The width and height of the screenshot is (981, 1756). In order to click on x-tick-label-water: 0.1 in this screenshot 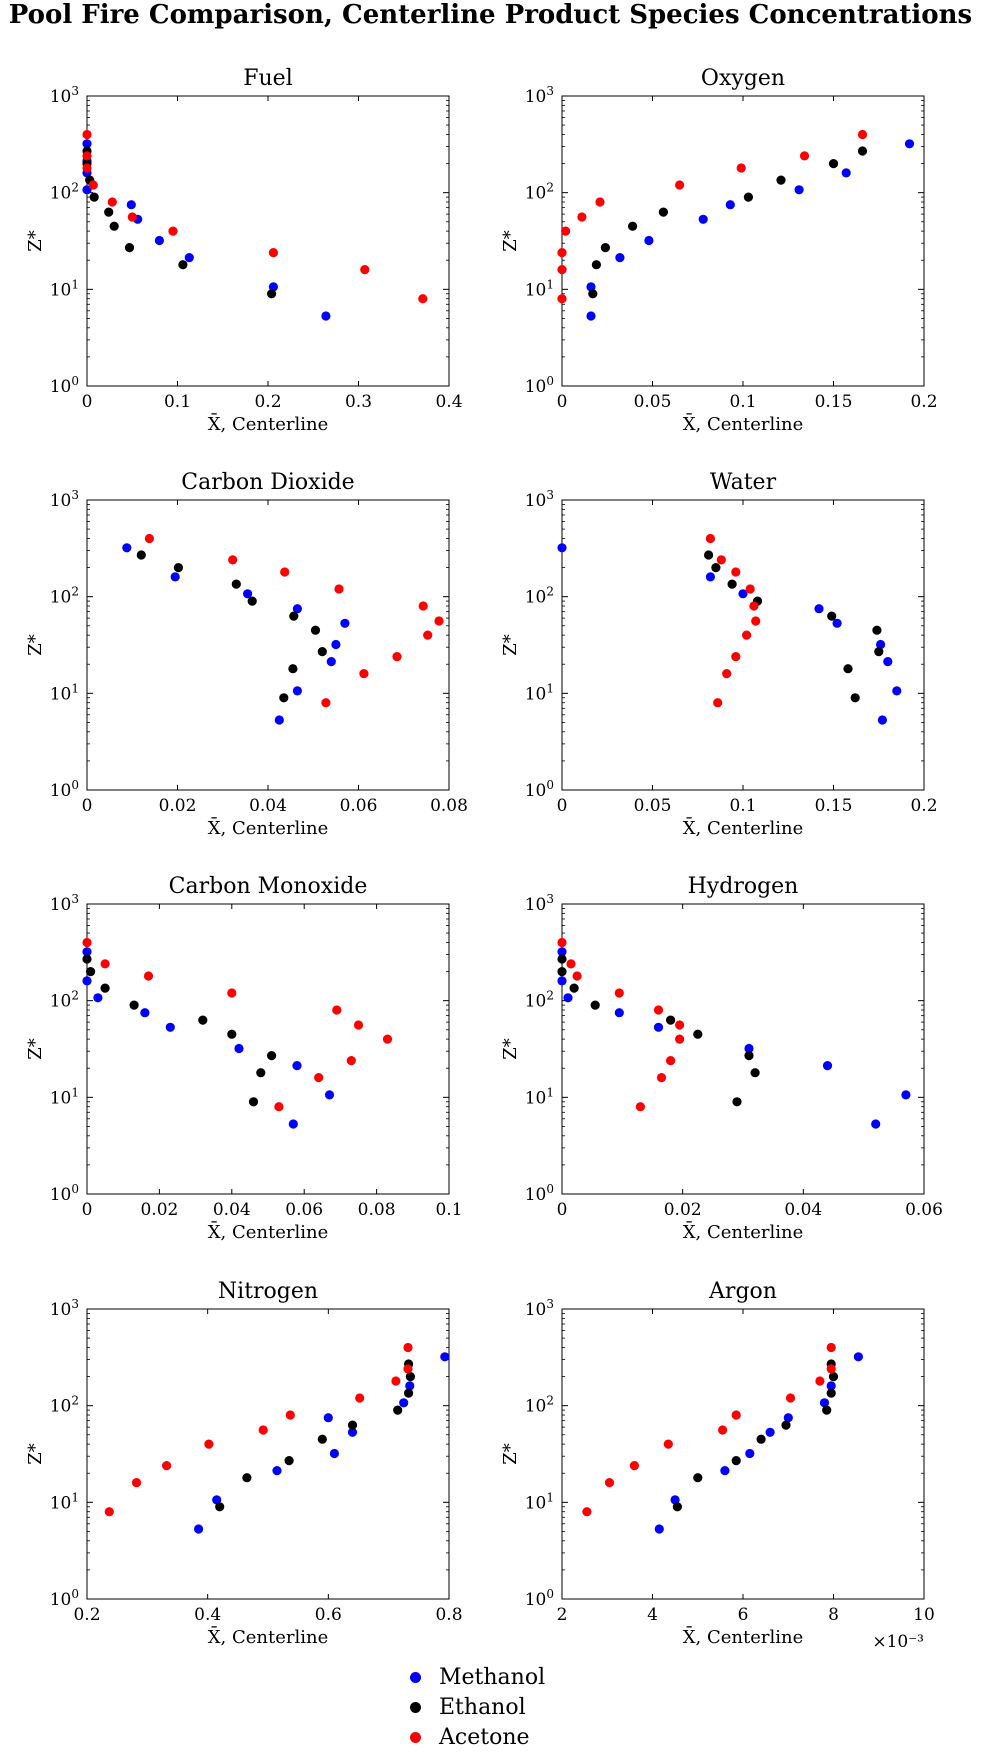, I will do `click(742, 806)`.